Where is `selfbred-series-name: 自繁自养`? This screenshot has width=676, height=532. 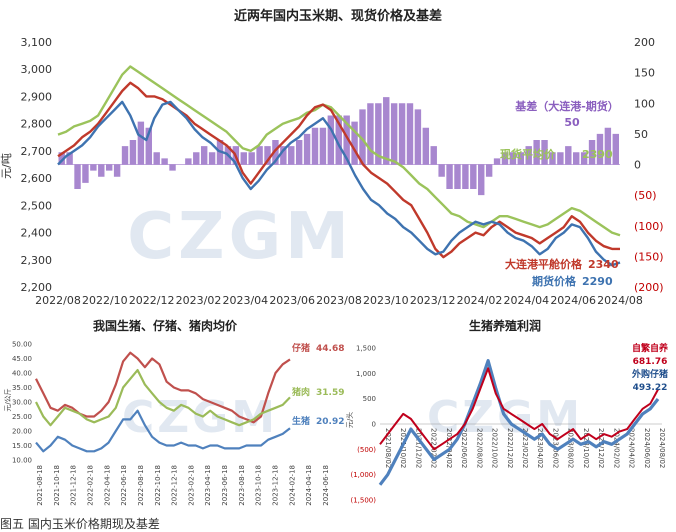 selfbred-series-name: 自繁自养 is located at coordinates (650, 348).